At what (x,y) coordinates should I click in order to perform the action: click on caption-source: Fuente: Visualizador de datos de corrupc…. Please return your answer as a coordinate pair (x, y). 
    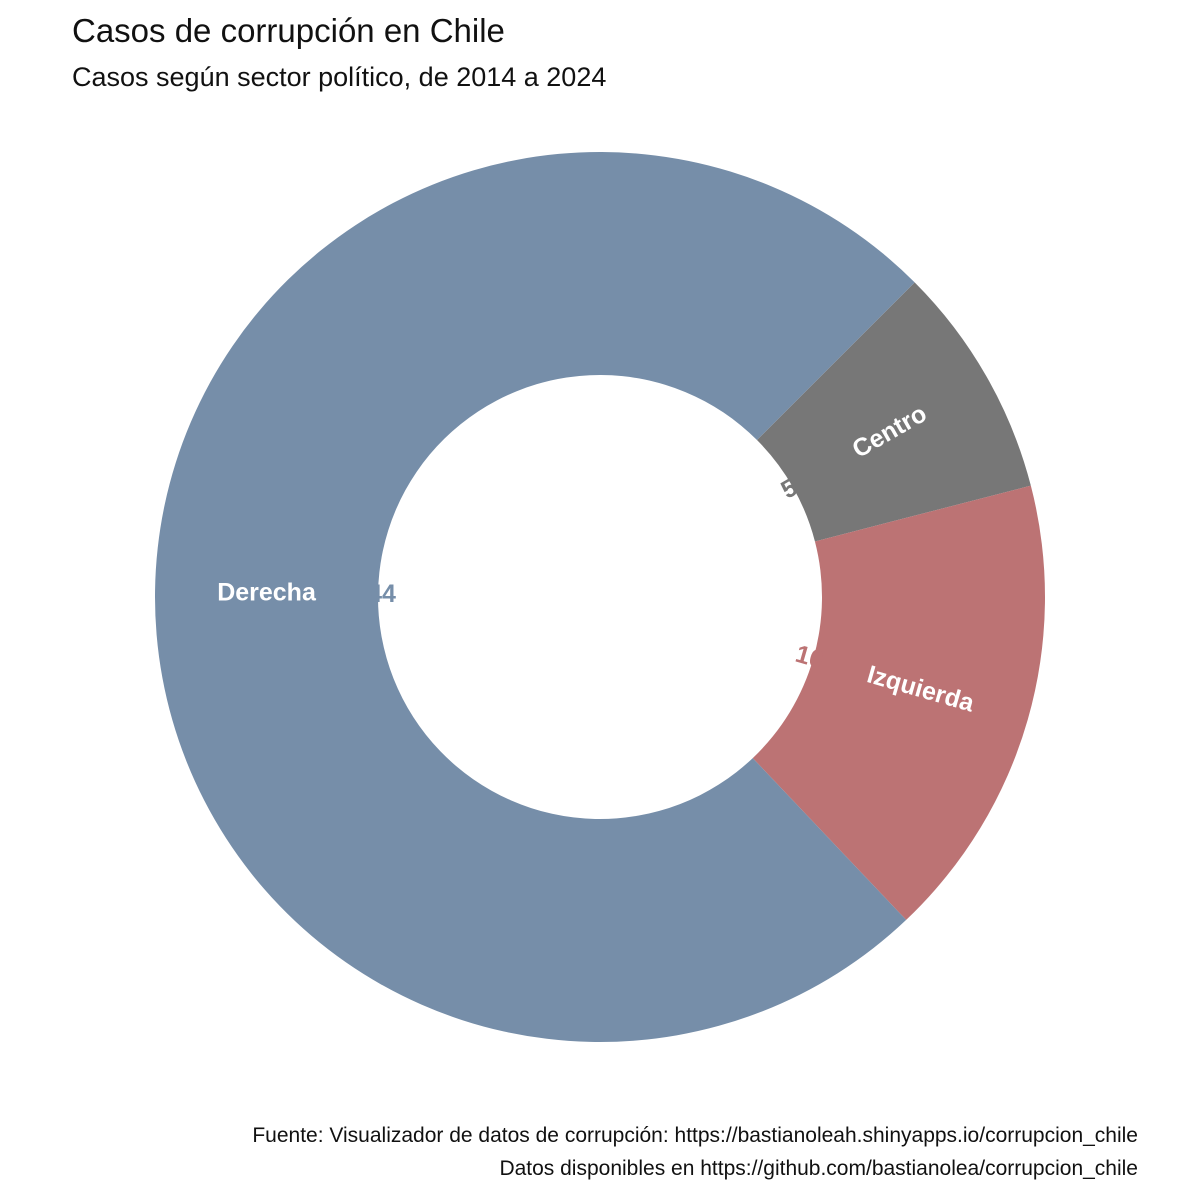
    Looking at the image, I should click on (695, 1135).